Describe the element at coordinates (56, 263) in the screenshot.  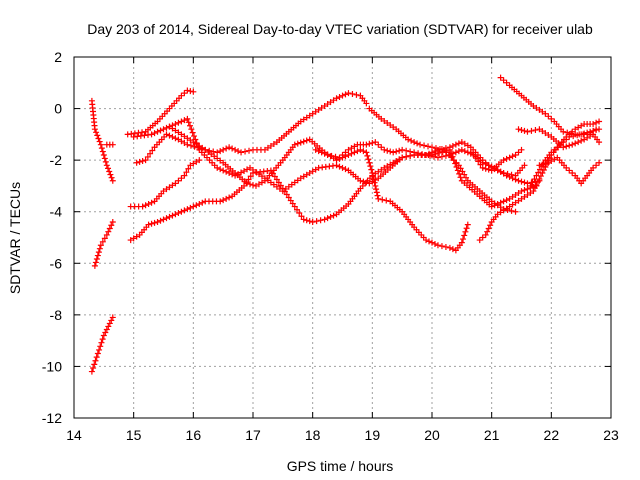
I see `y-tick-label: -6` at that location.